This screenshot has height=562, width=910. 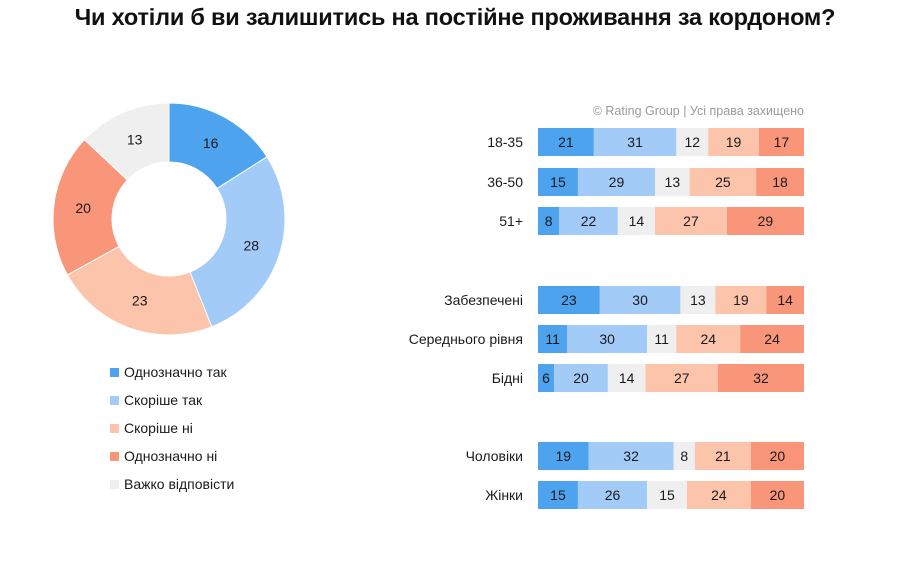 What do you see at coordinates (158, 428) in the screenshot?
I see `legend-label: Скоріше ні` at bounding box center [158, 428].